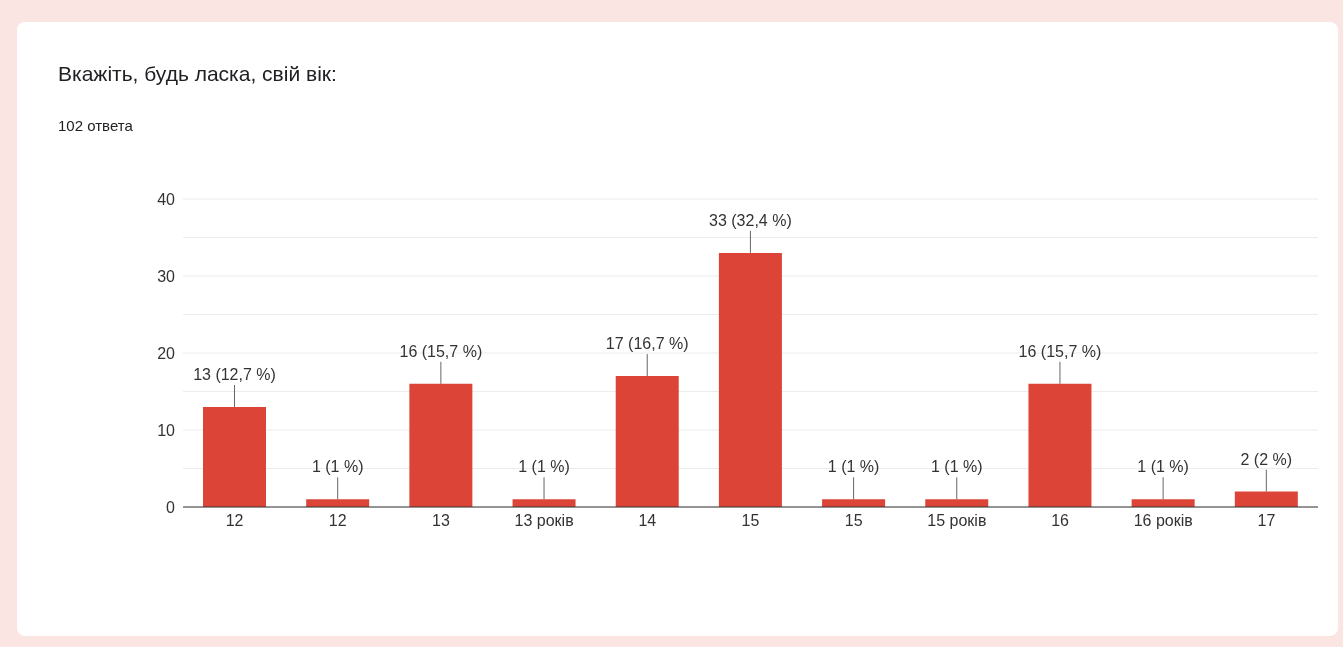 Image resolution: width=1343 pixels, height=647 pixels. I want to click on chart-title: Вкажіть, будь ласка, свій вік:, so click(197, 74).